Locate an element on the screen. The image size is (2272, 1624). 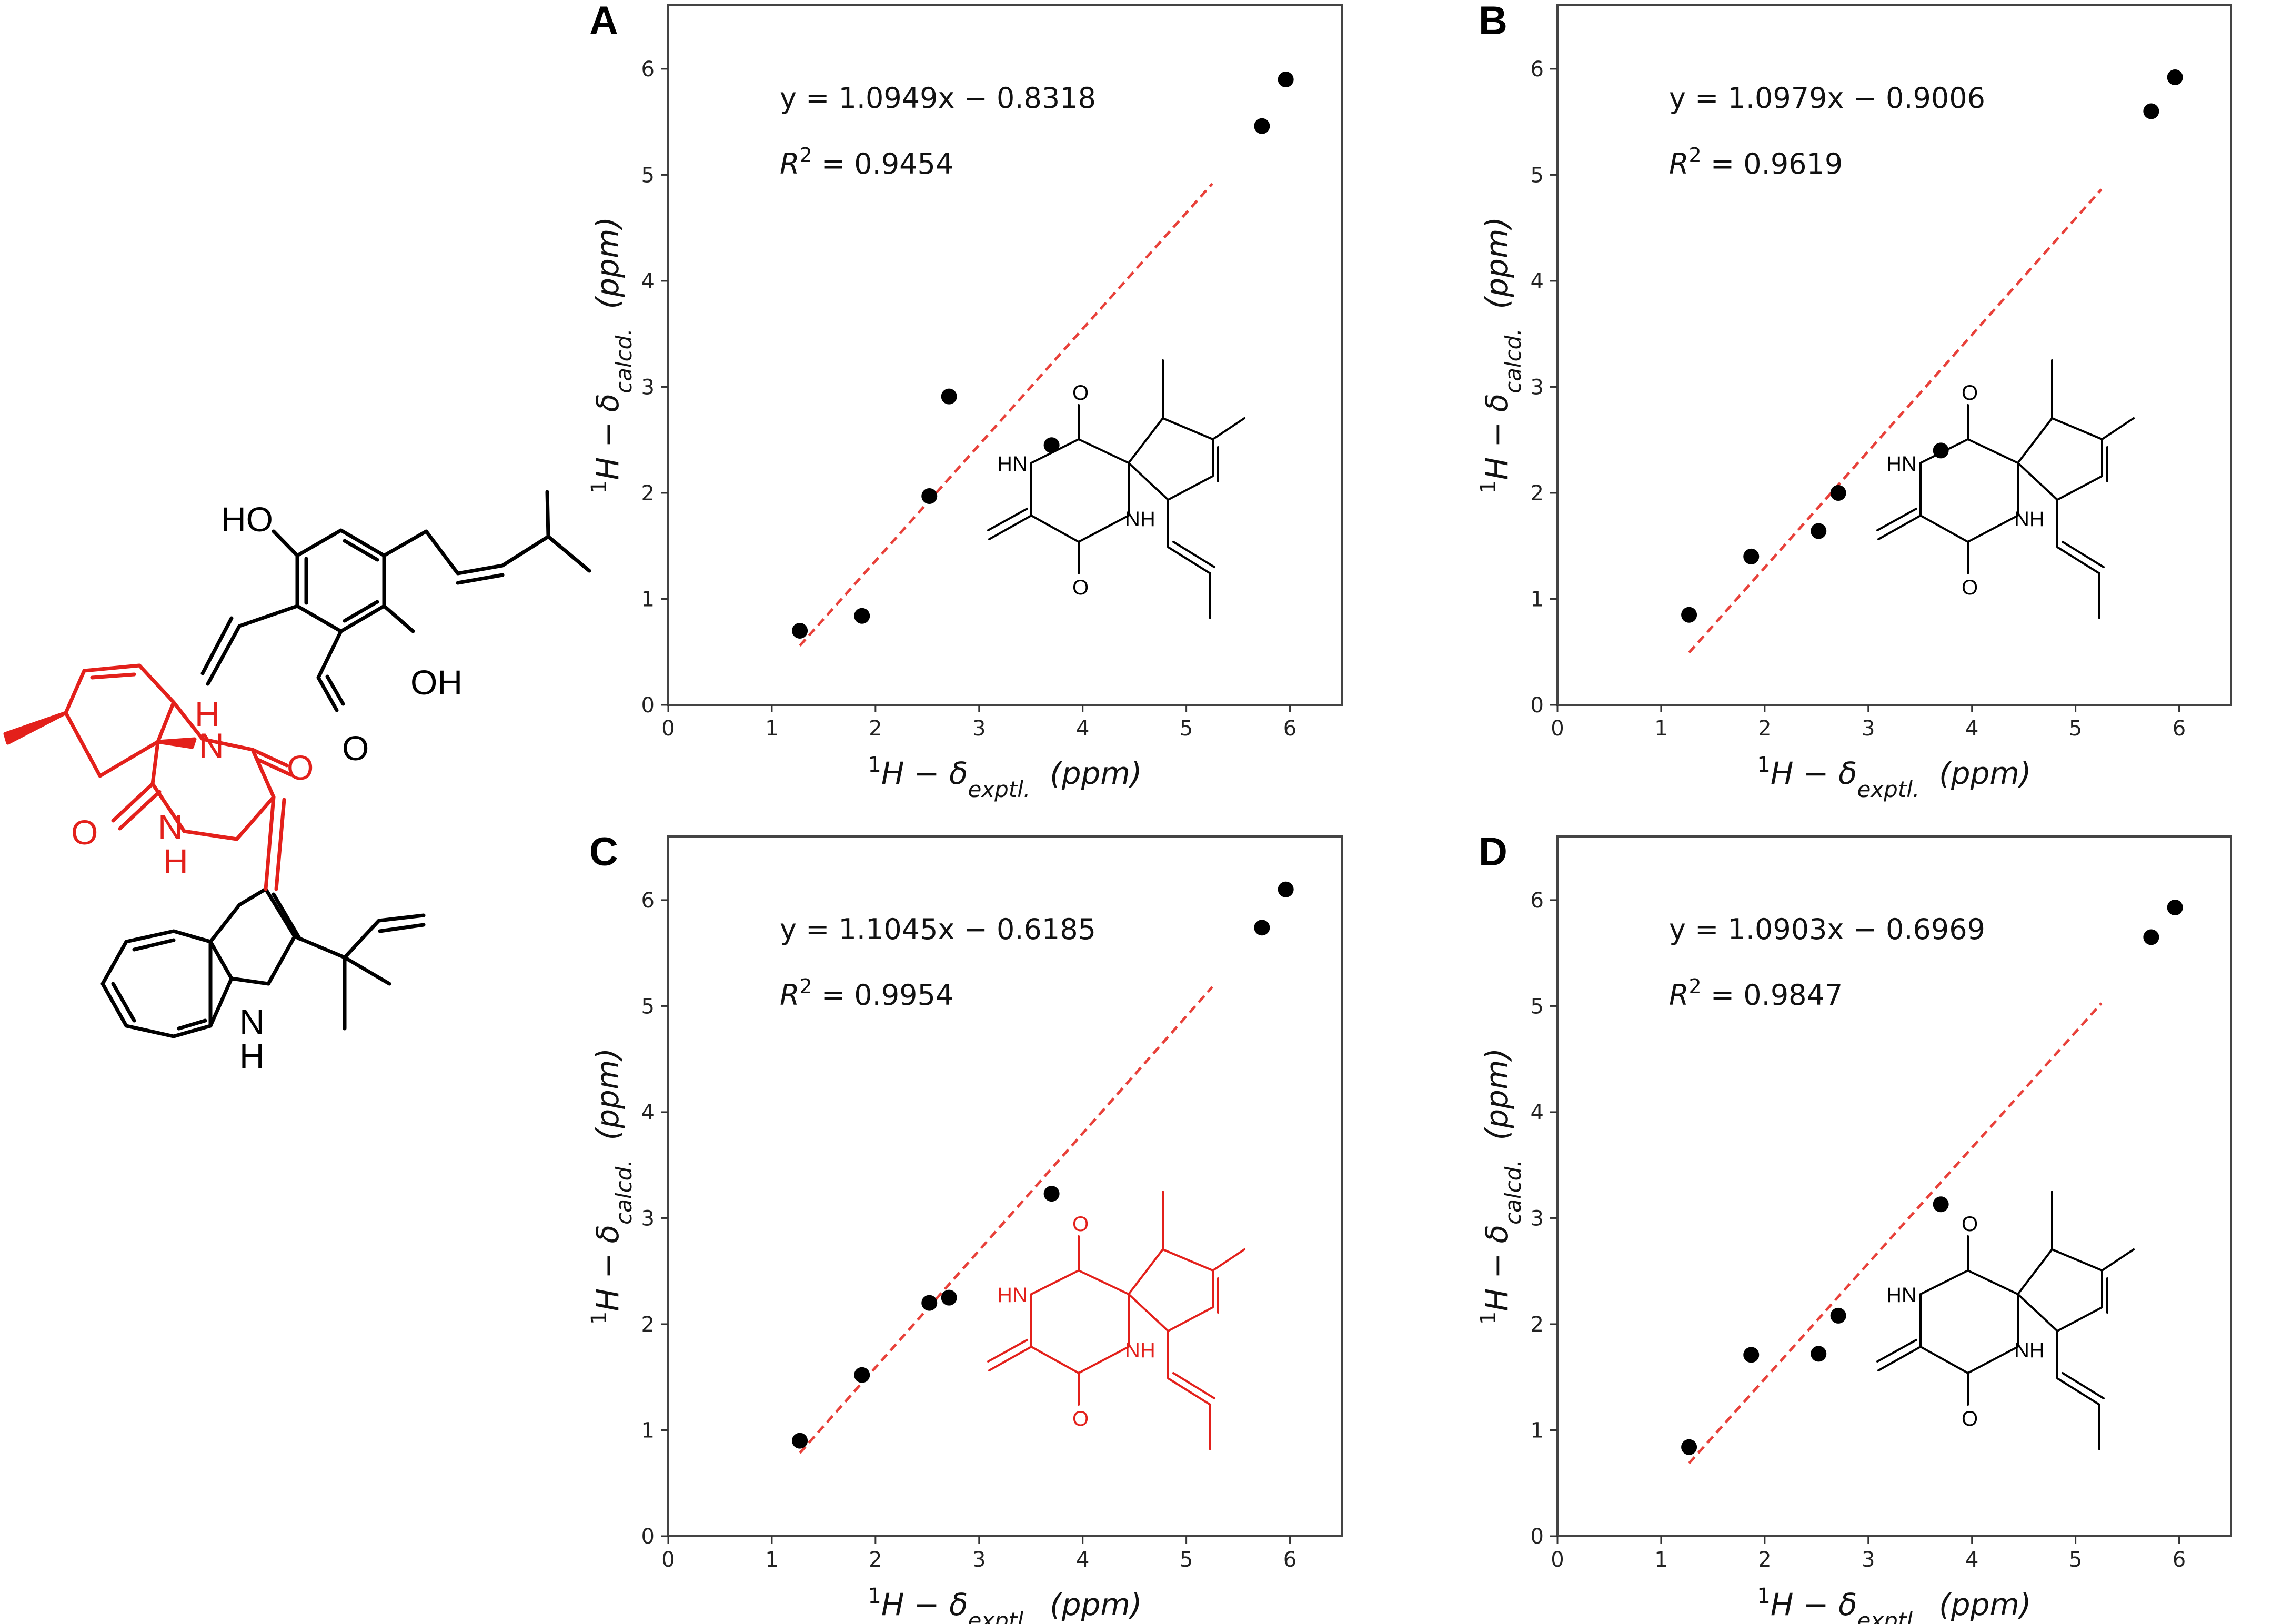
regression-equation: y = 1.0949x − 0.8318 is located at coordinates (938, 98).